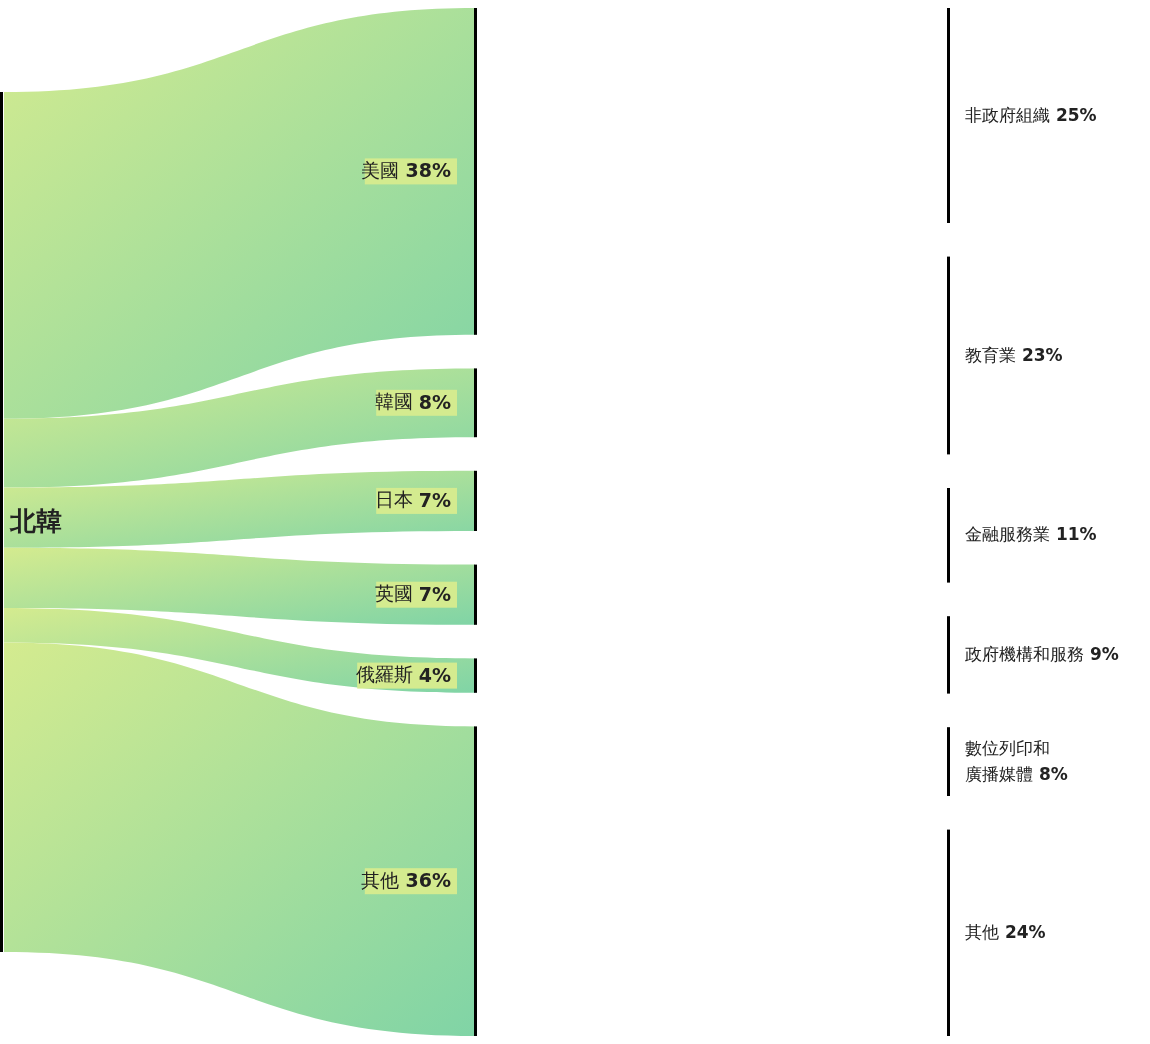 This screenshot has height=1044, width=1150. Describe the element at coordinates (1073, 534) in the screenshot. I see `data-label: 11%` at that location.